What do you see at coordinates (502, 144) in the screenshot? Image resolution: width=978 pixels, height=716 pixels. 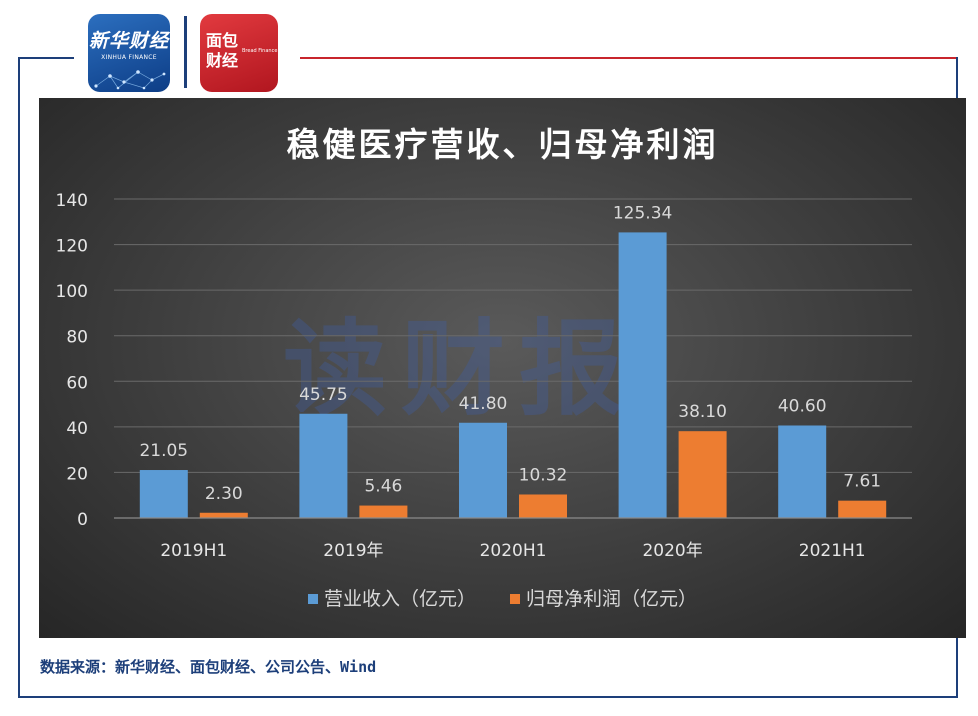 I see `chart-title: 稳健医疗营收、归母净利润` at bounding box center [502, 144].